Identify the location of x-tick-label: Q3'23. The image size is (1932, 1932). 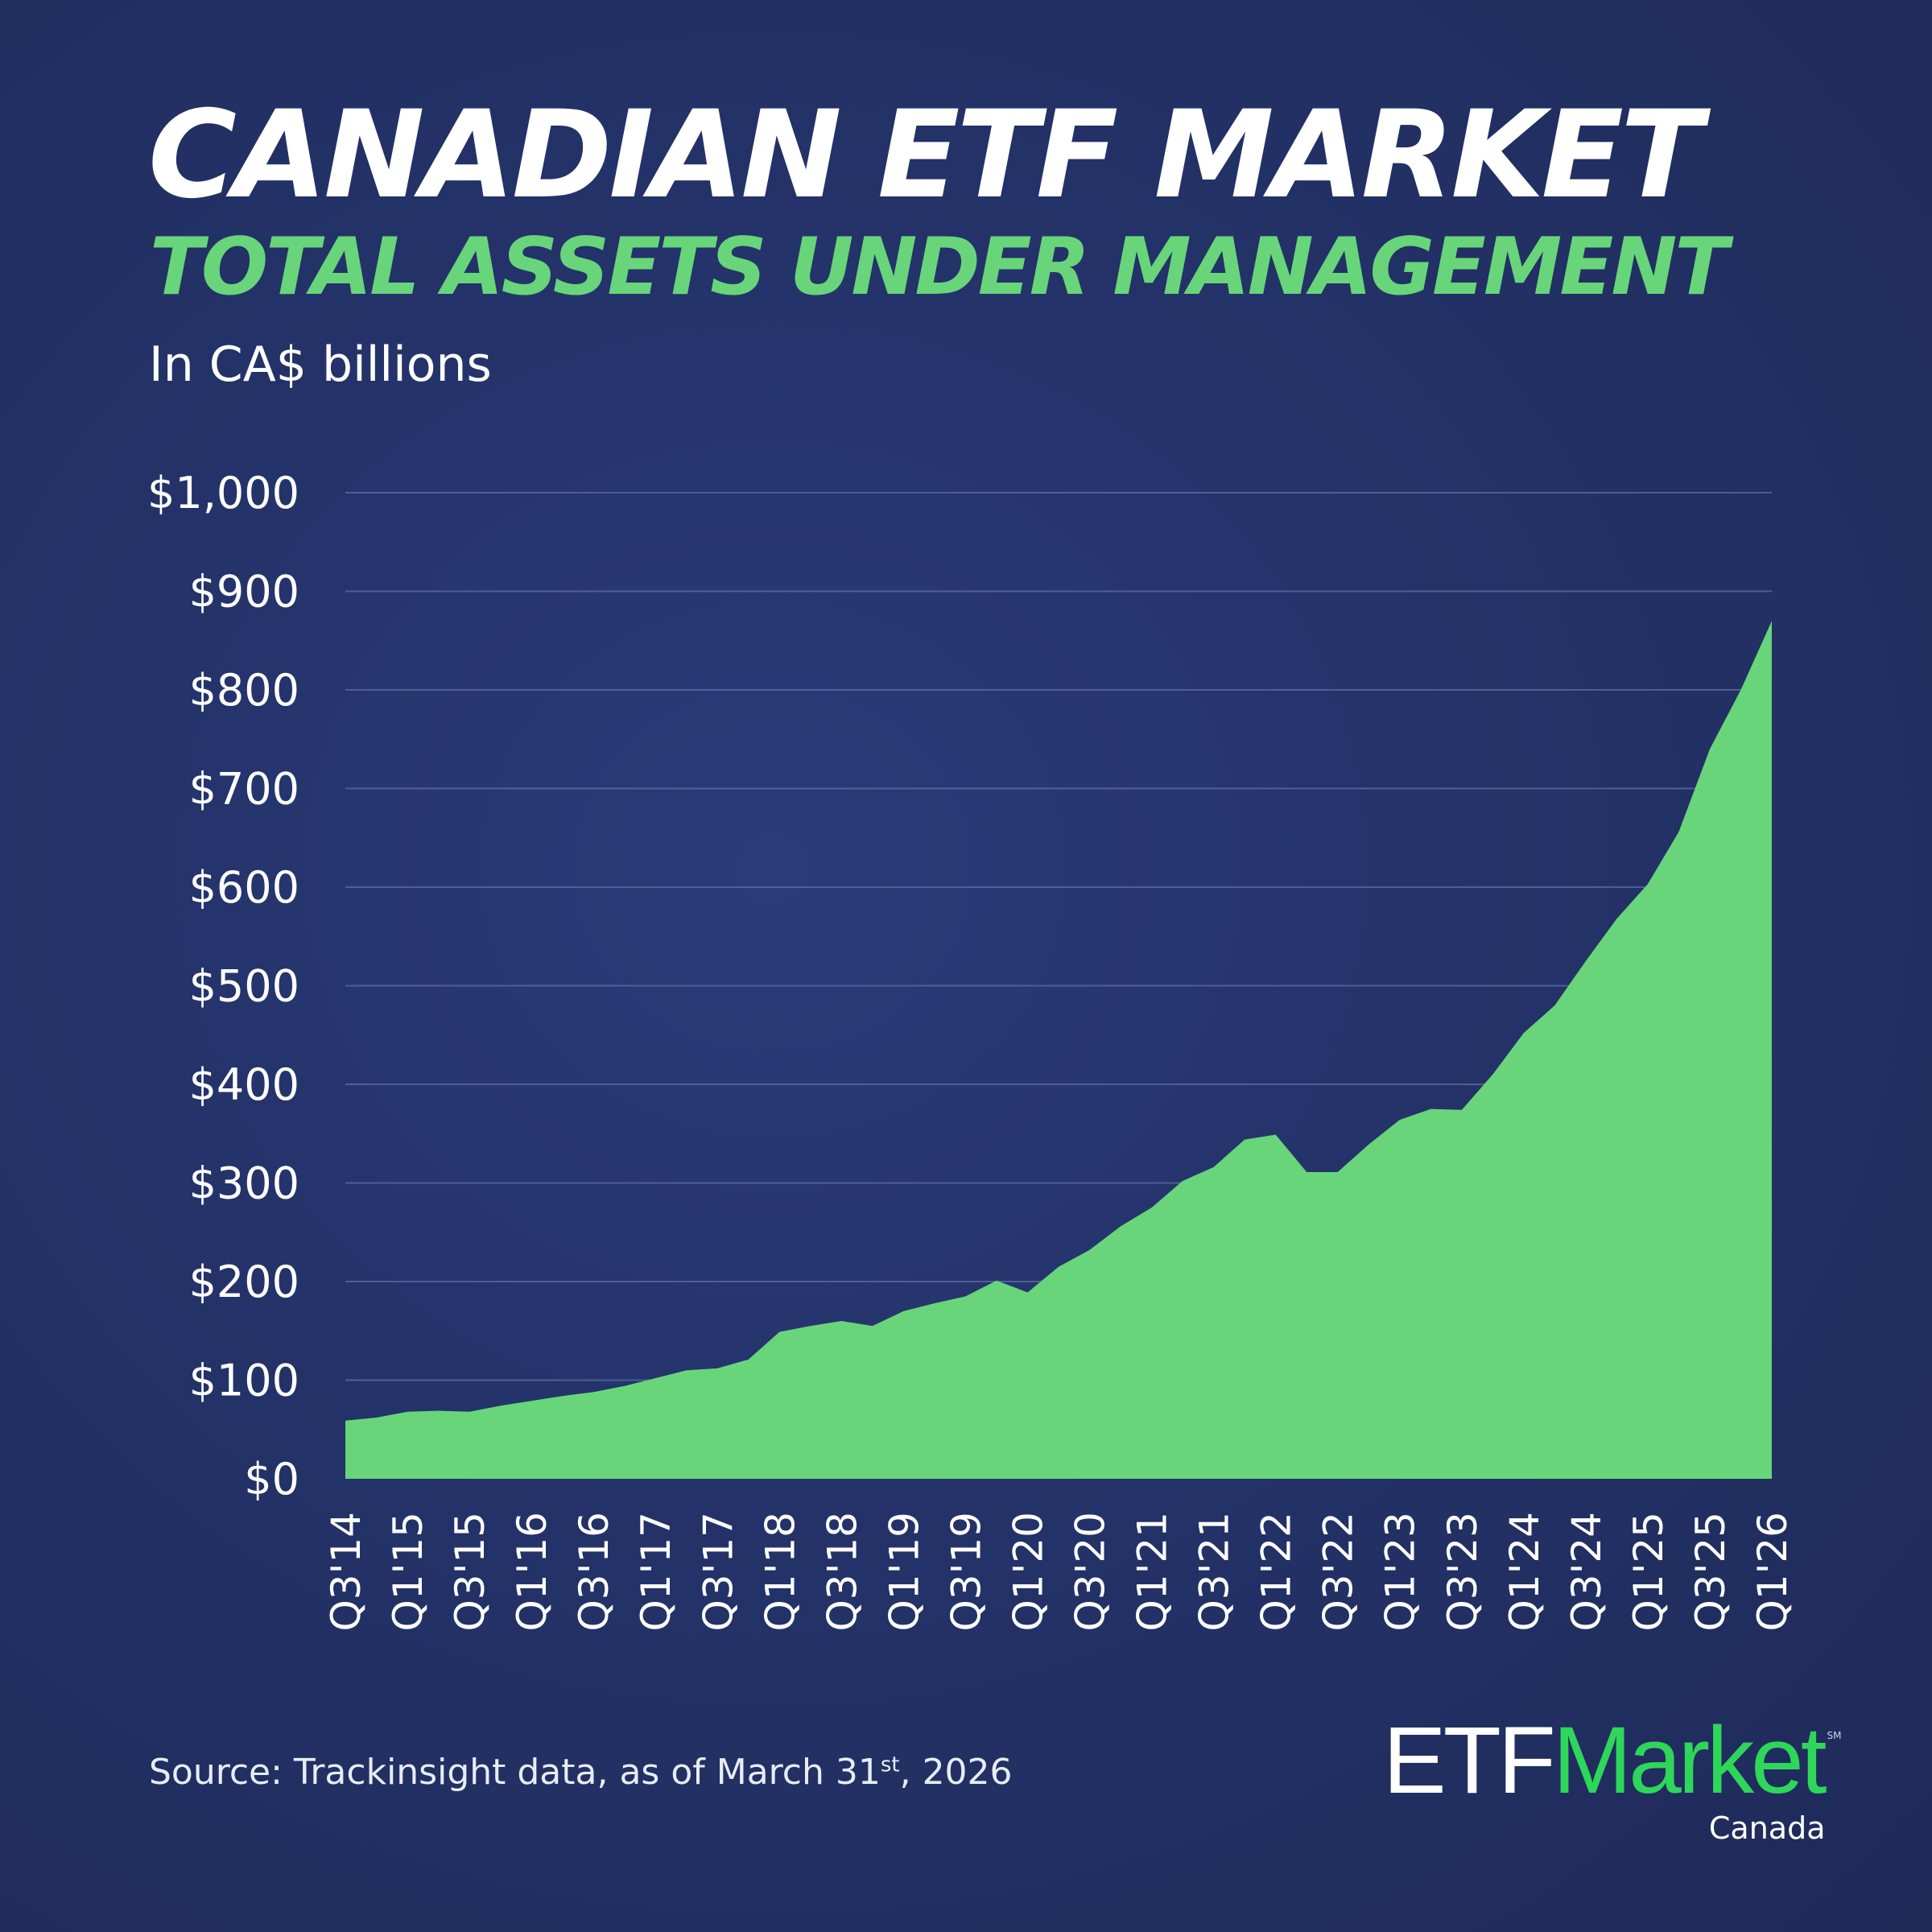
(1462, 1572).